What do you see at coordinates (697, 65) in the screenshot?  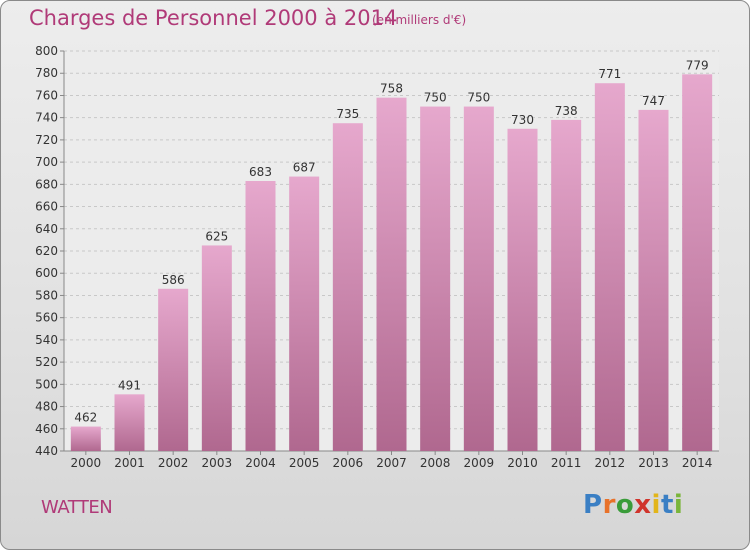 I see `data-label-2014: 779` at bounding box center [697, 65].